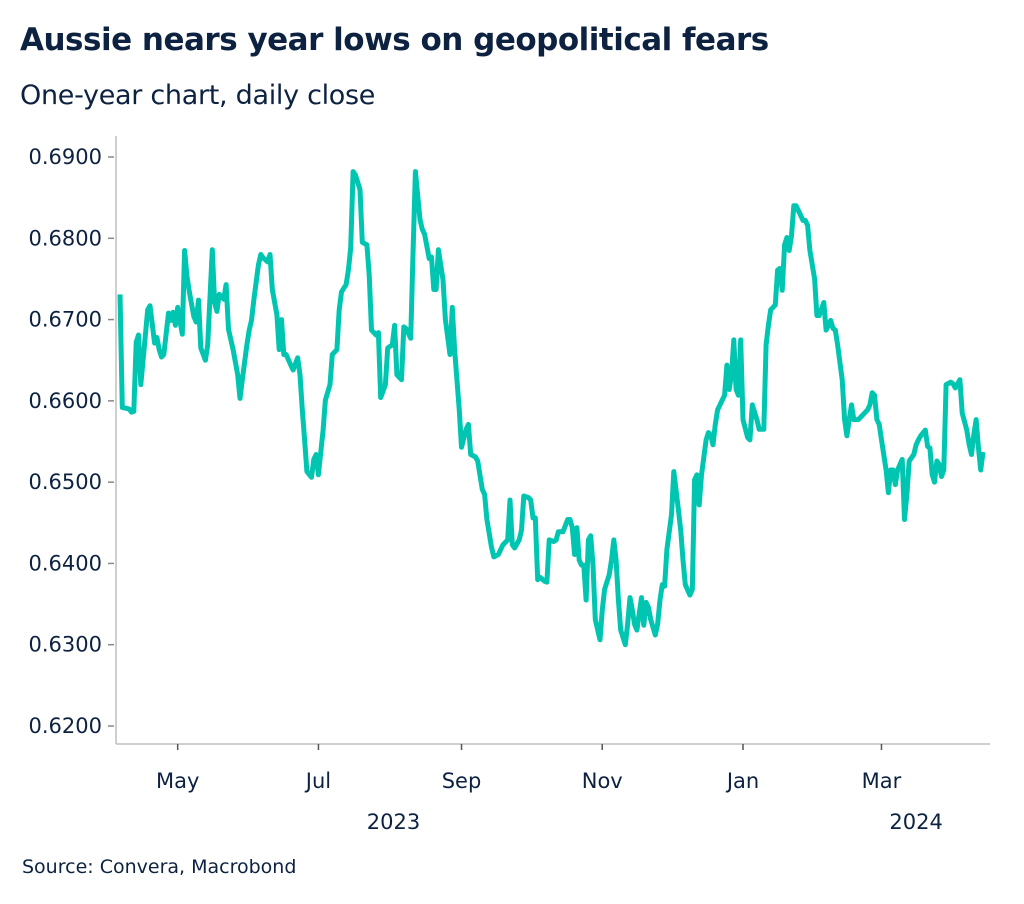 The width and height of the screenshot is (1024, 904). What do you see at coordinates (65, 238) in the screenshot?
I see `y-tick-label: 0.6800` at bounding box center [65, 238].